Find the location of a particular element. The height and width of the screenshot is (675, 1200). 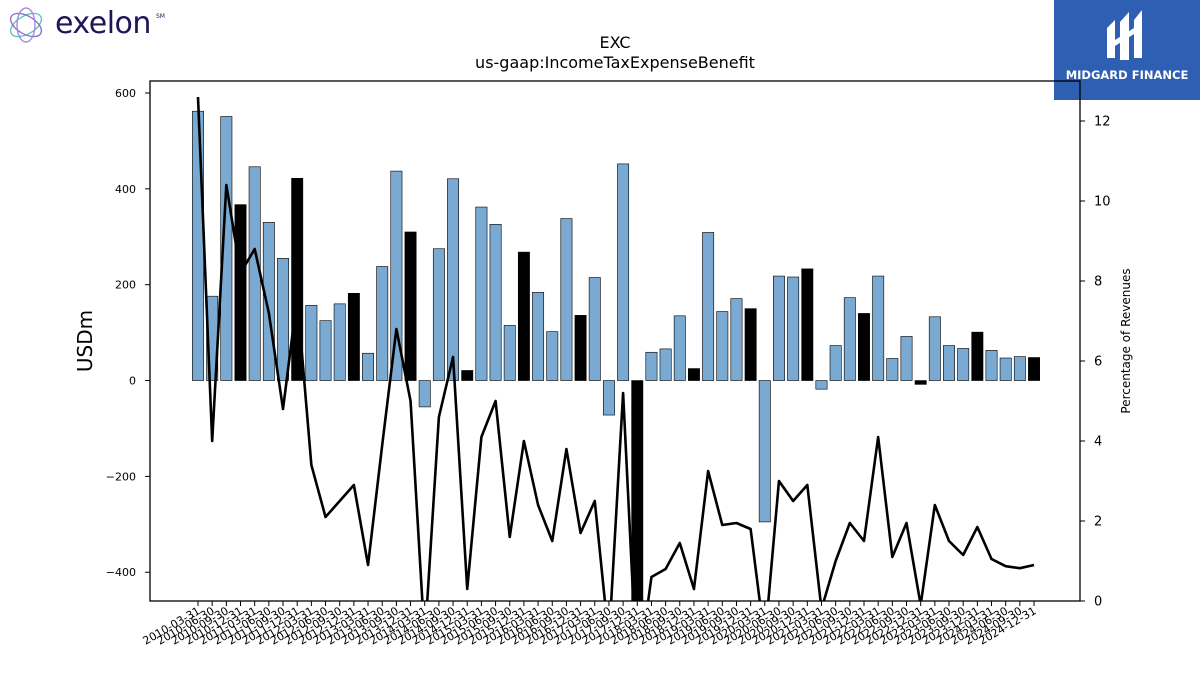

y-tick-label: 200 is located at coordinates (125, 285).